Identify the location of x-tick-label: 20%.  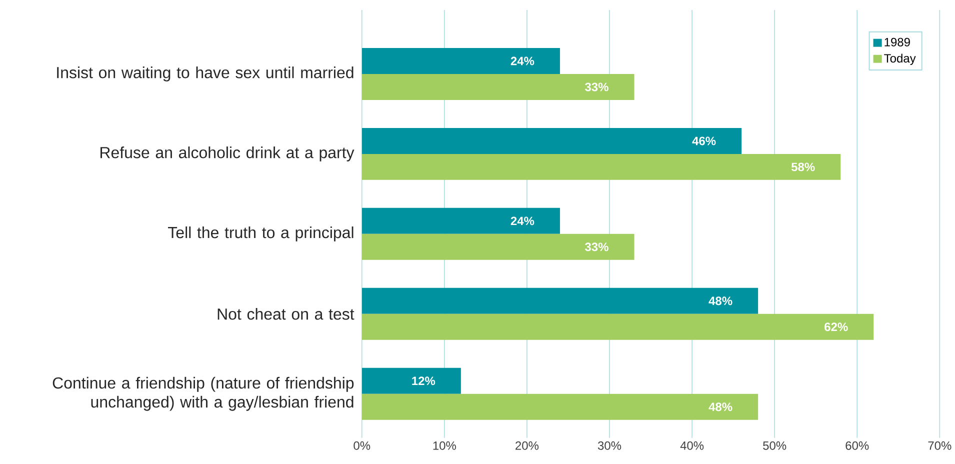
(527, 445).